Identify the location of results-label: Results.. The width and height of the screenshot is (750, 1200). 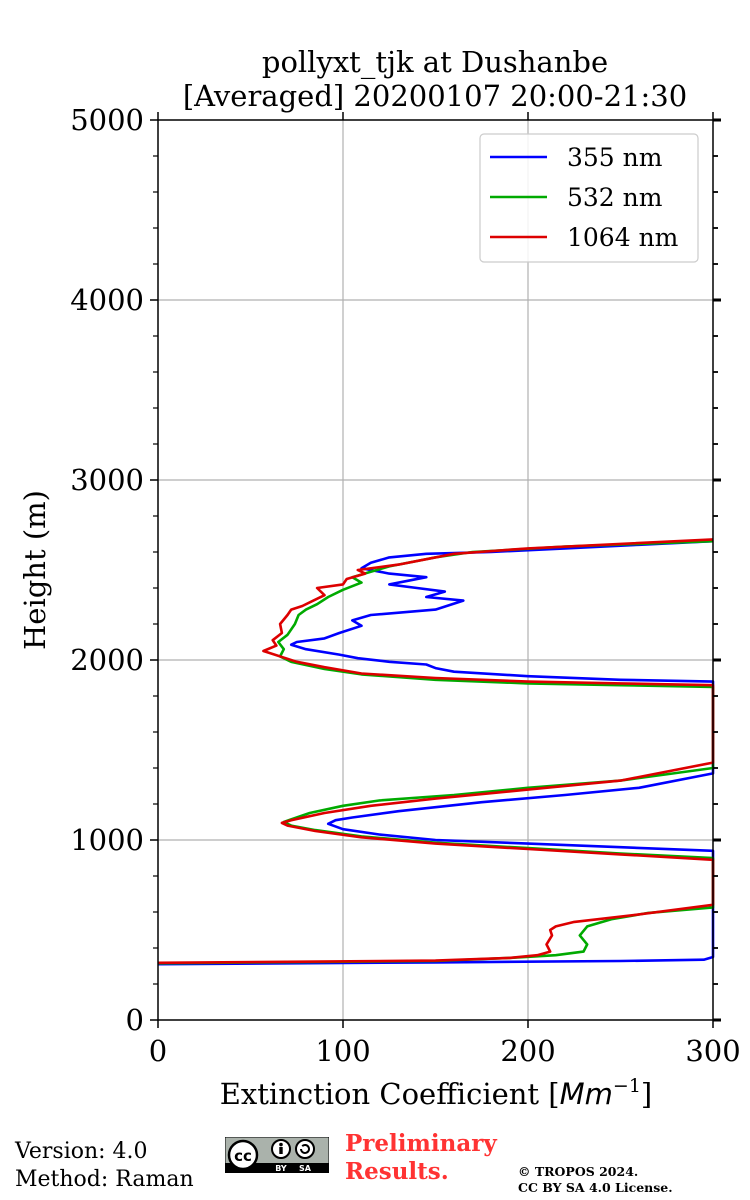
(397, 1171).